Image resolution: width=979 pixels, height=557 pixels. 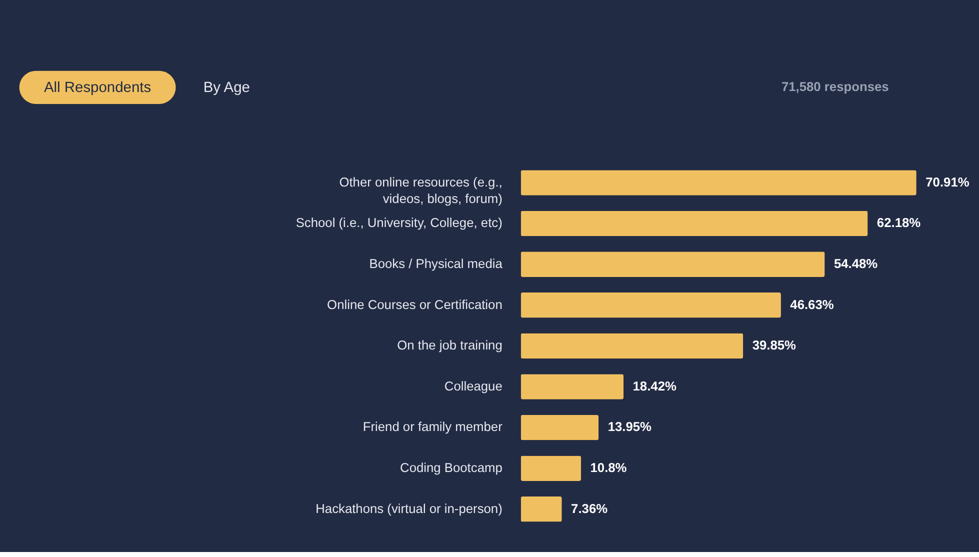 I want to click on data-label: 54.48%, so click(x=856, y=264).